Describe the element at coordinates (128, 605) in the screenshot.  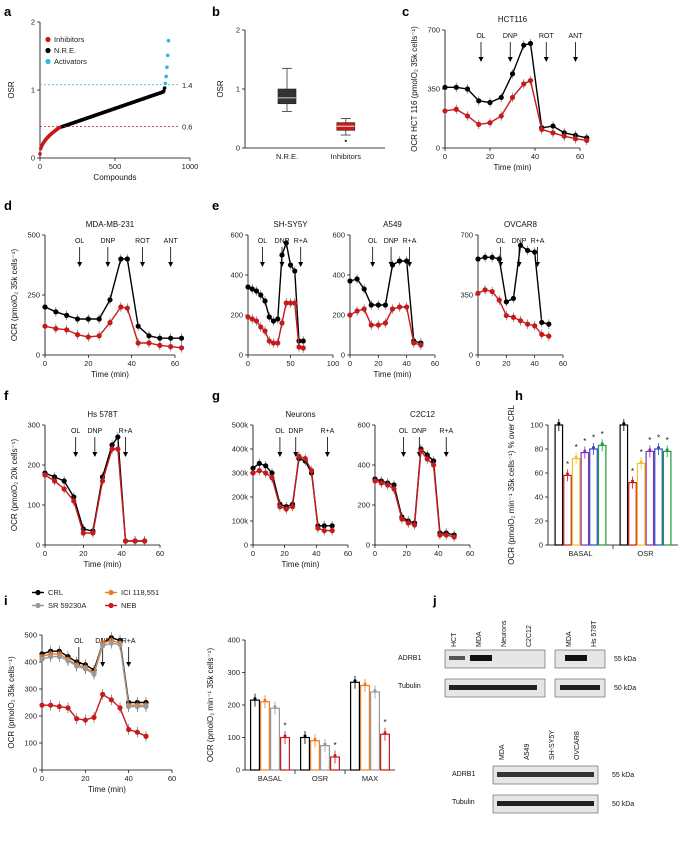
I see `legend-label: NEB` at that location.